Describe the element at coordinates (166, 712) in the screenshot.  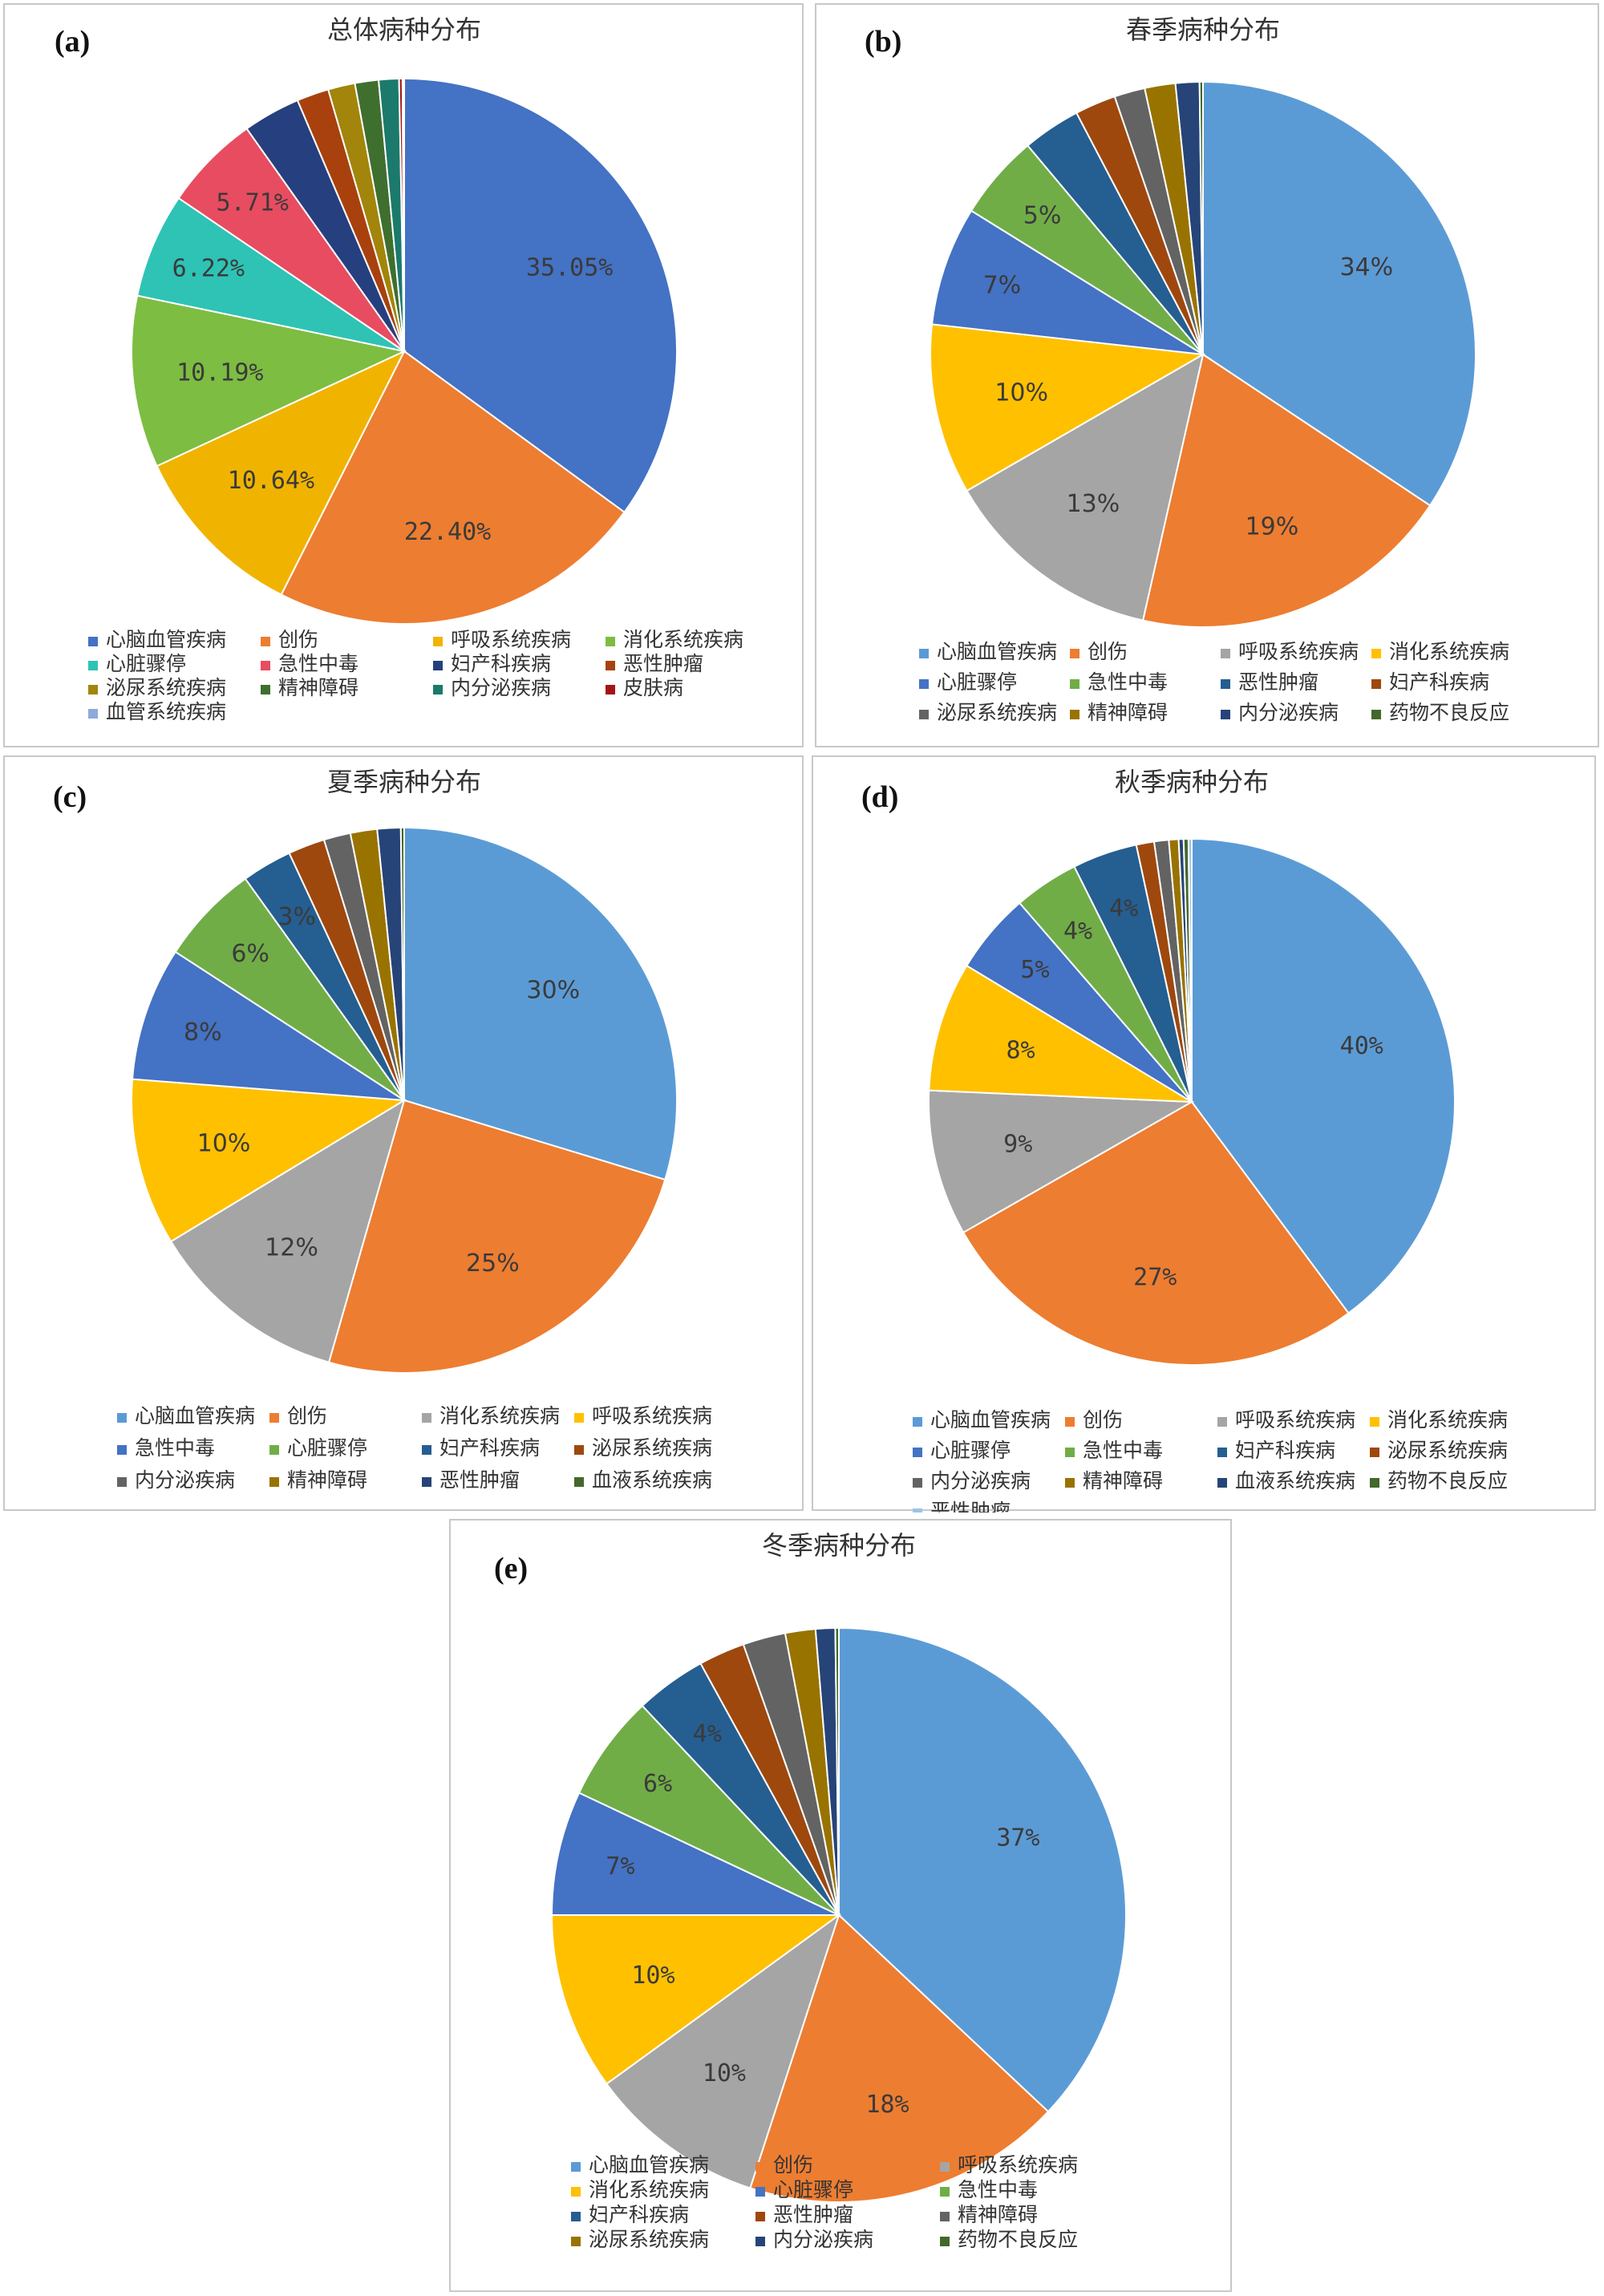
I see `legend-label-a-12: 血管系统疾病` at that location.